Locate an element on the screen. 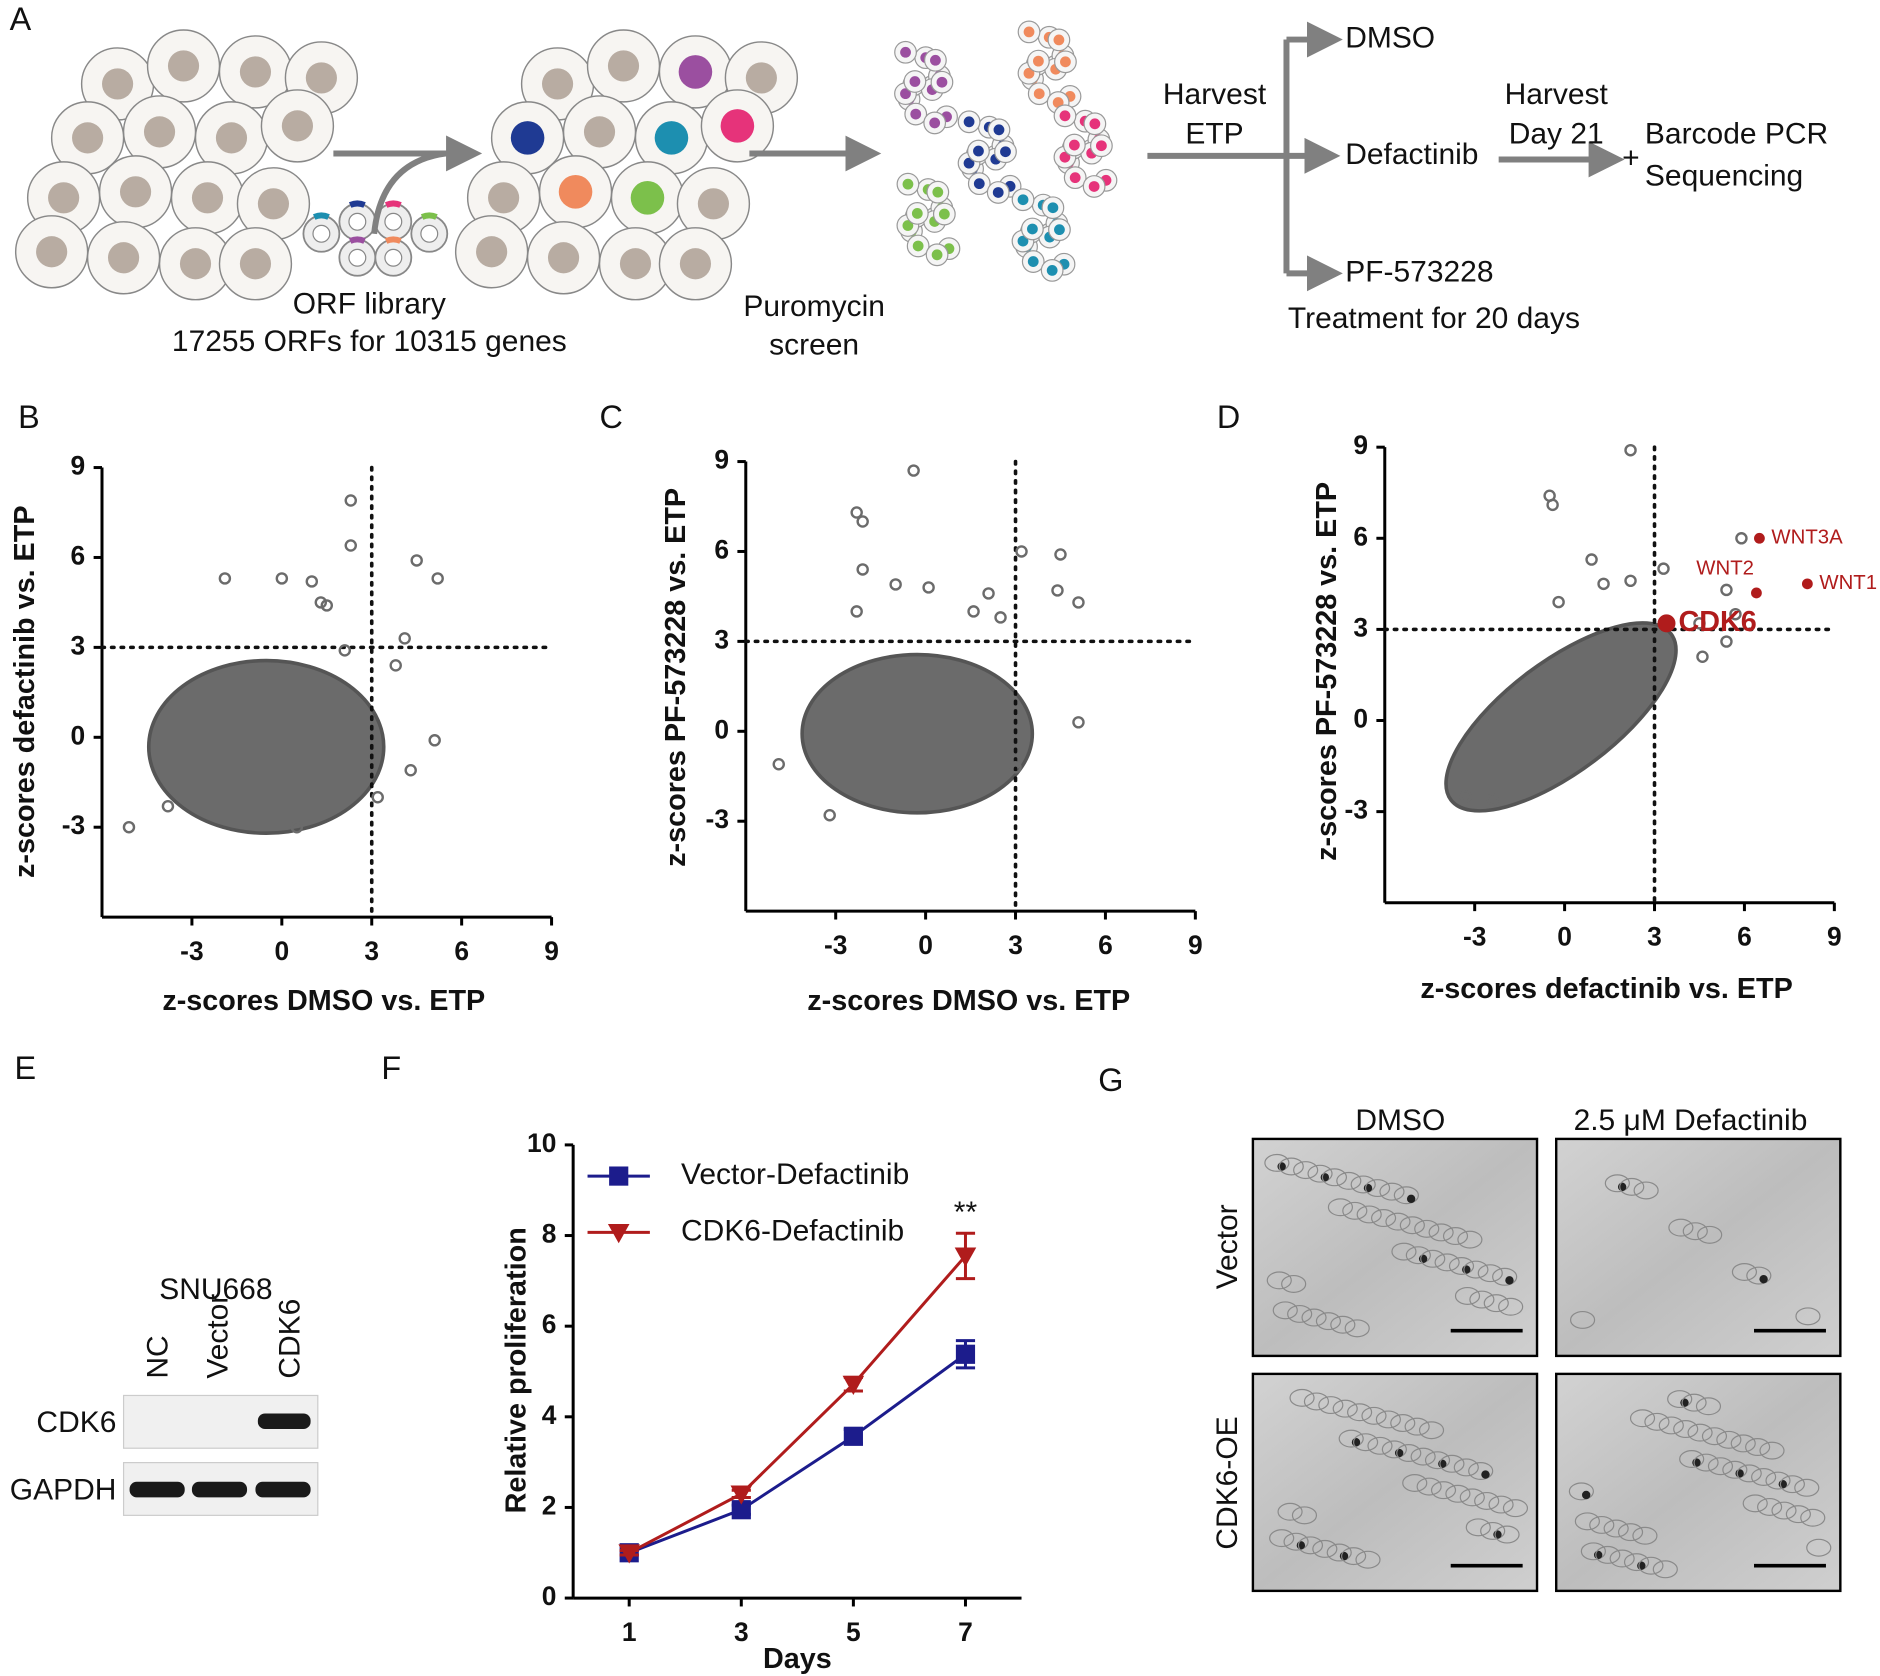 This screenshot has height=1676, width=1880. micrographs is located at coordinates (1546, 1365).